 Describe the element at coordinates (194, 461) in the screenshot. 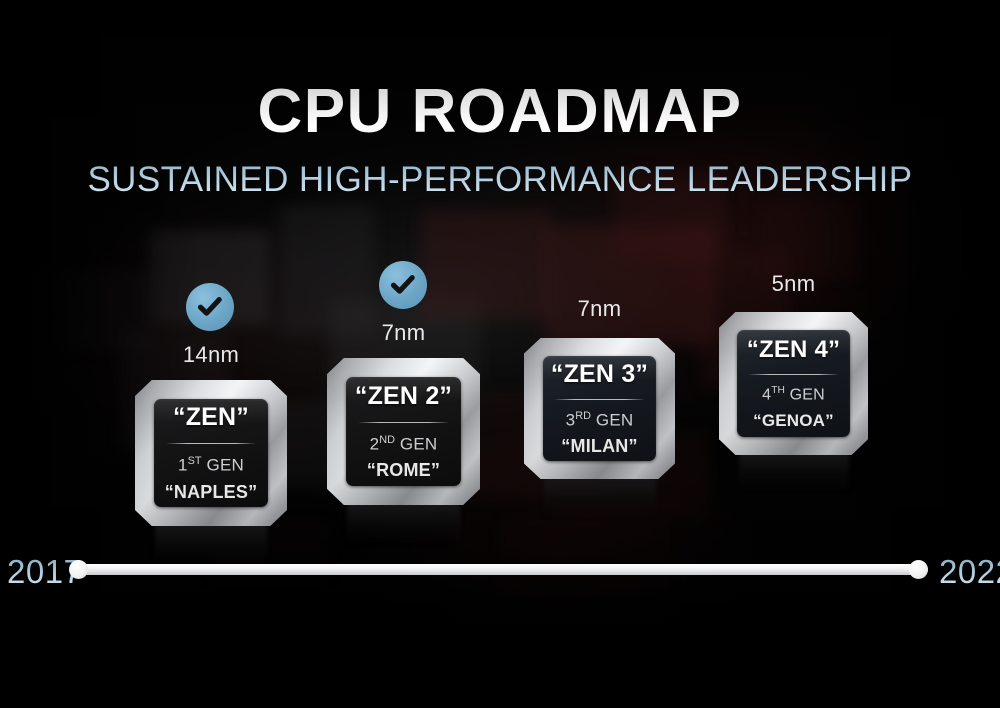

I see `chip-gen-ordinal: ST` at that location.